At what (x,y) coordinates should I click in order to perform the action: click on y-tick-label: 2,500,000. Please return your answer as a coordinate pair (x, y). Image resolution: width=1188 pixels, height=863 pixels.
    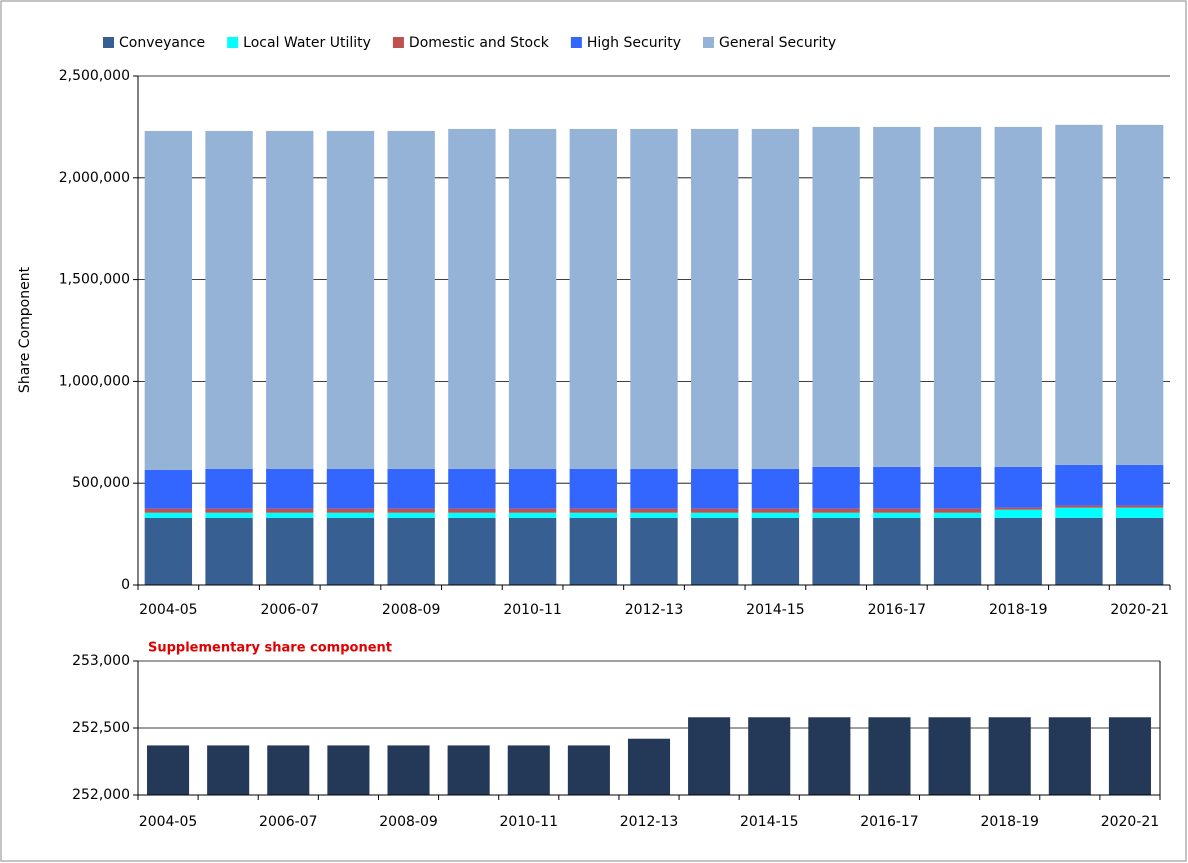
    Looking at the image, I should click on (94, 76).